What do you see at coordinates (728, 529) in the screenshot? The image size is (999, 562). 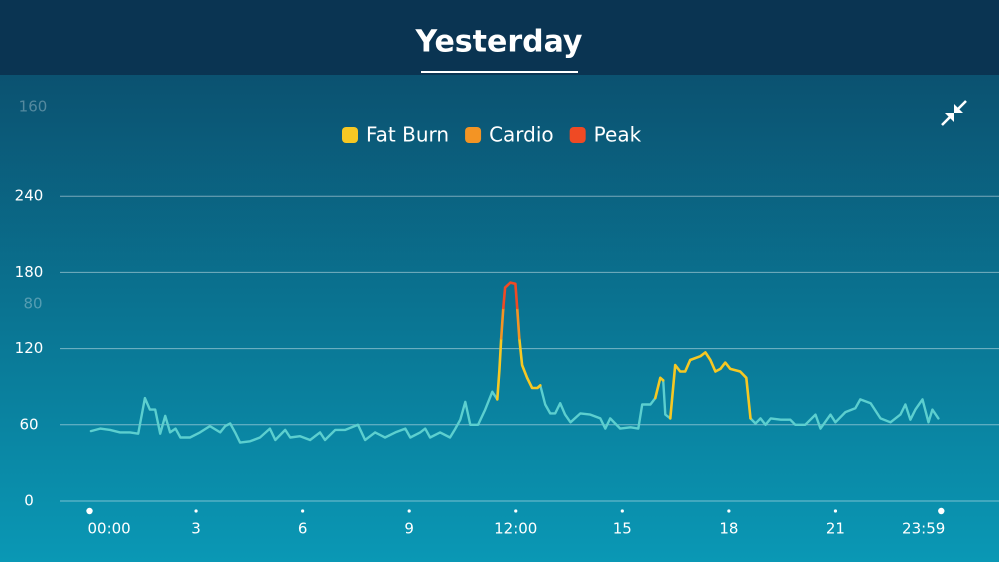 I see `x-tick-label: 18` at bounding box center [728, 529].